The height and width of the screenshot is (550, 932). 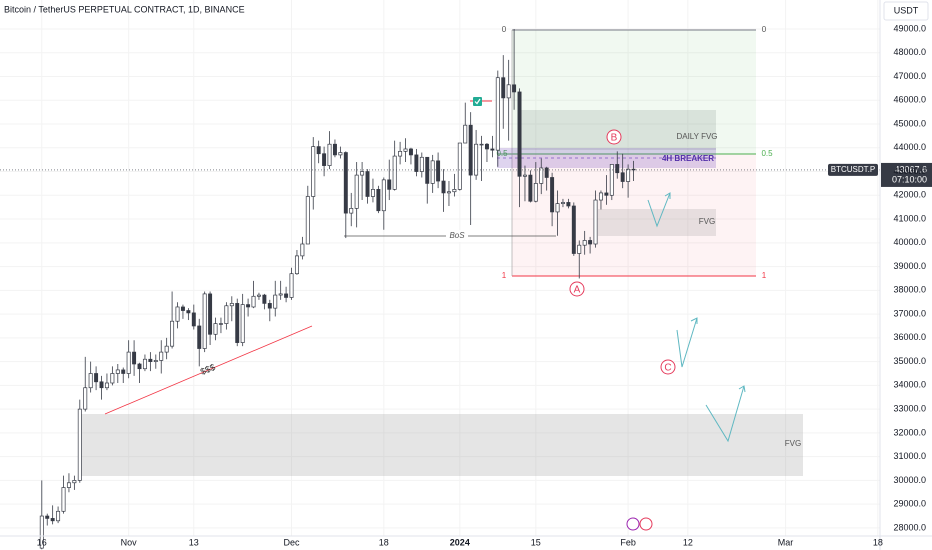 What do you see at coordinates (786, 542) in the screenshot?
I see `x-tick-label: Mar` at bounding box center [786, 542].